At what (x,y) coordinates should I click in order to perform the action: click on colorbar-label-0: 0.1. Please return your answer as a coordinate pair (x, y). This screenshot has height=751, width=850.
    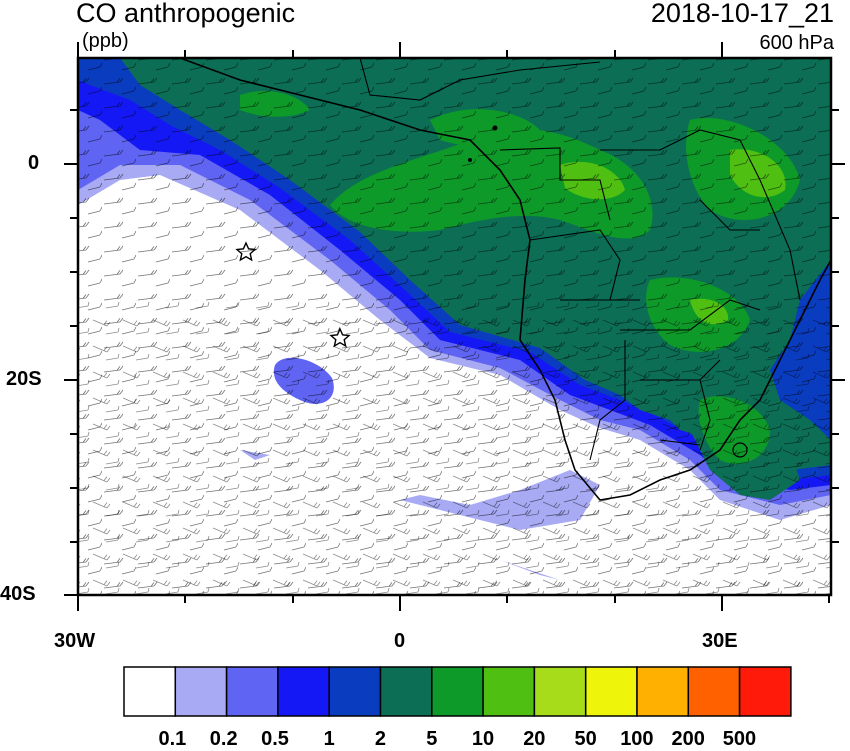
    Looking at the image, I should click on (172, 739).